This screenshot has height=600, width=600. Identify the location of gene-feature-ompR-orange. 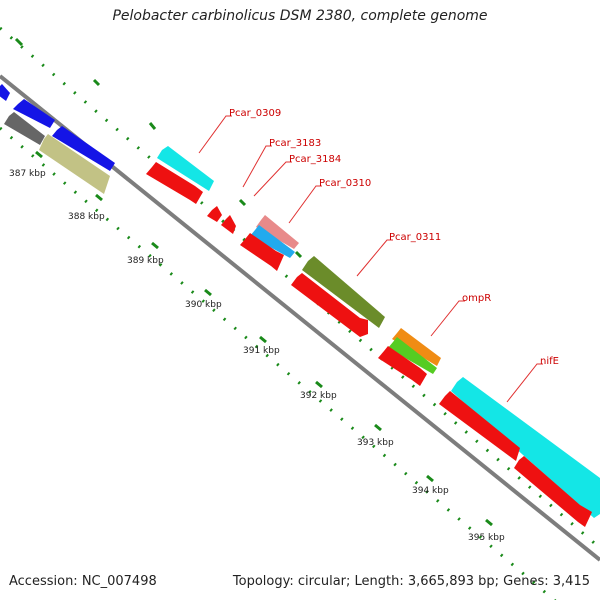
(416, 347).